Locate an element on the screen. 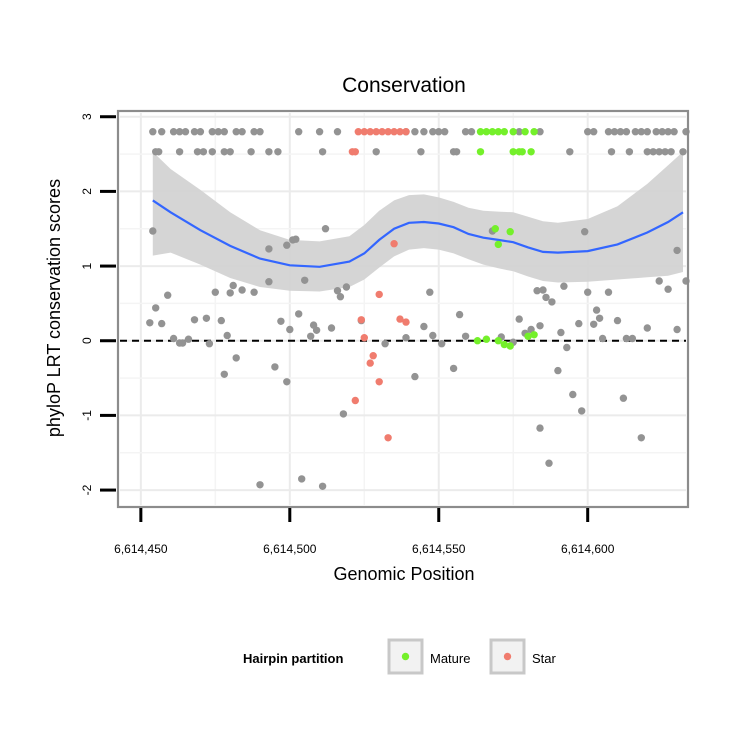 This screenshot has width=750, height=750. x-tick-label: 6,614,500 is located at coordinates (290, 549).